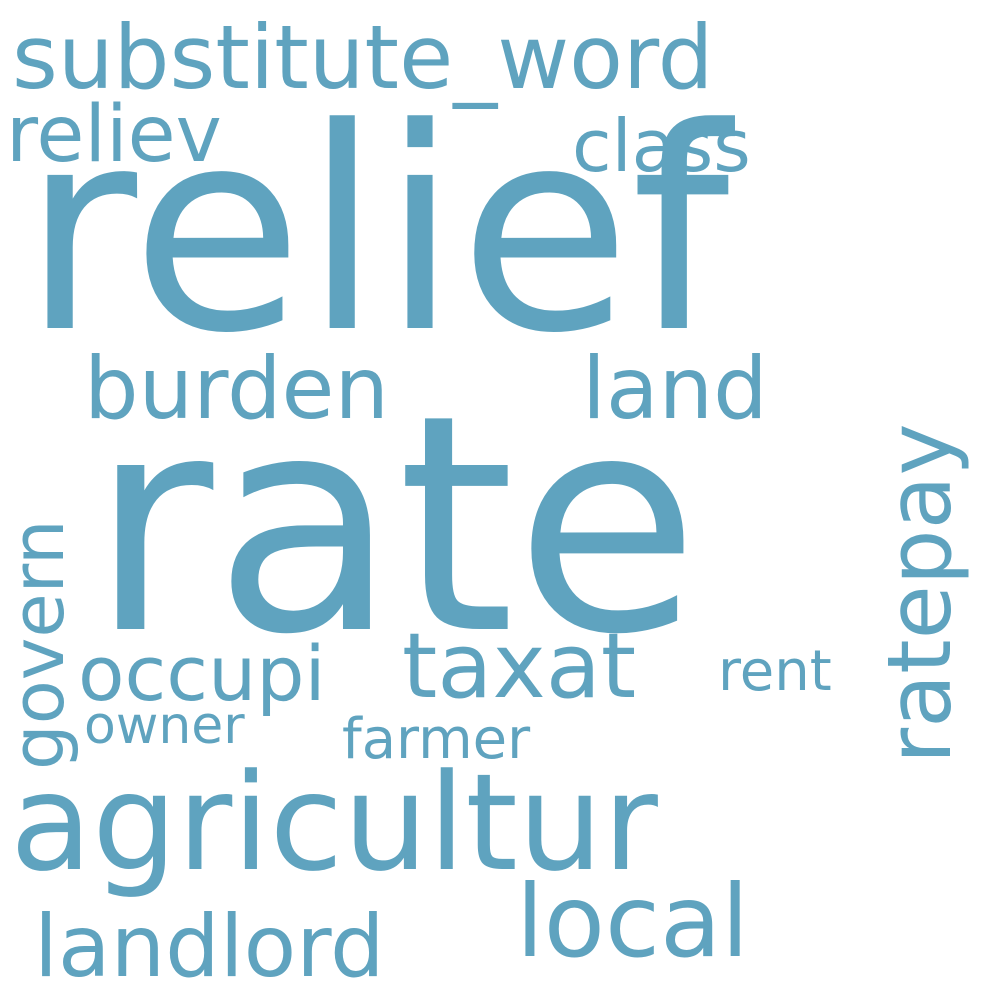 This screenshot has width=1000, height=1000. Describe the element at coordinates (519, 666) in the screenshot. I see `word-taxat: taxat` at that location.